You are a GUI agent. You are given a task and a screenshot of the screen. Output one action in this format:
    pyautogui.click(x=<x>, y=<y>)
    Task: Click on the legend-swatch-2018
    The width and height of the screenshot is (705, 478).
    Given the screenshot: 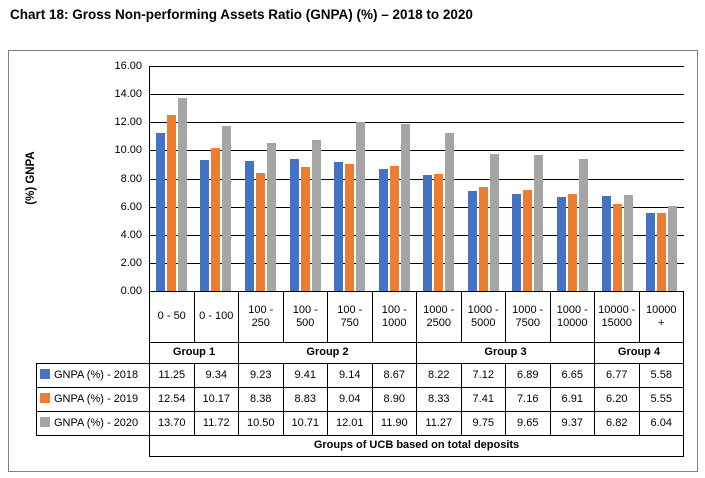 What is the action you would take?
    pyautogui.click(x=45, y=373)
    